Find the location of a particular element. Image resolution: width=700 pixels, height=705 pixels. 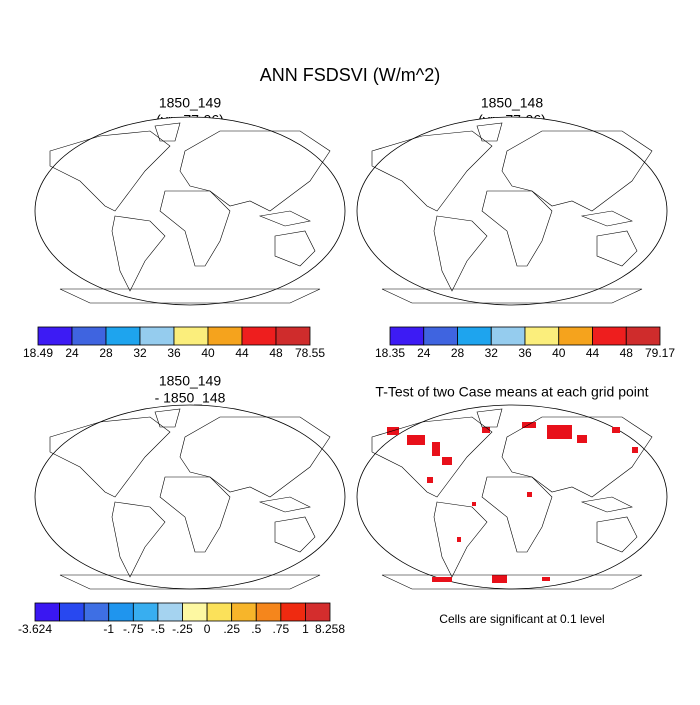

colorbar-label: .75 is located at coordinates (280, 629).